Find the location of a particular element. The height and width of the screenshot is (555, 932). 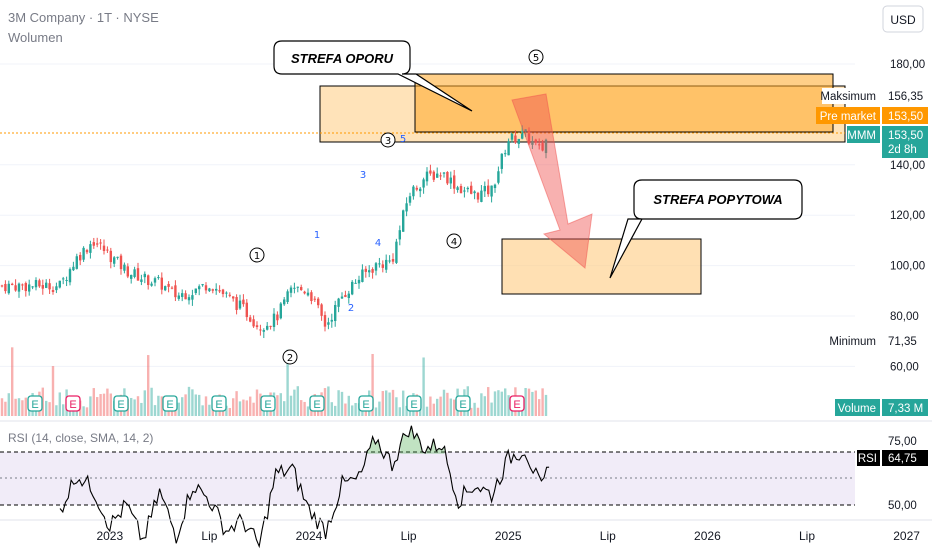

wave-label-1-circle: 1 is located at coordinates (257, 255).